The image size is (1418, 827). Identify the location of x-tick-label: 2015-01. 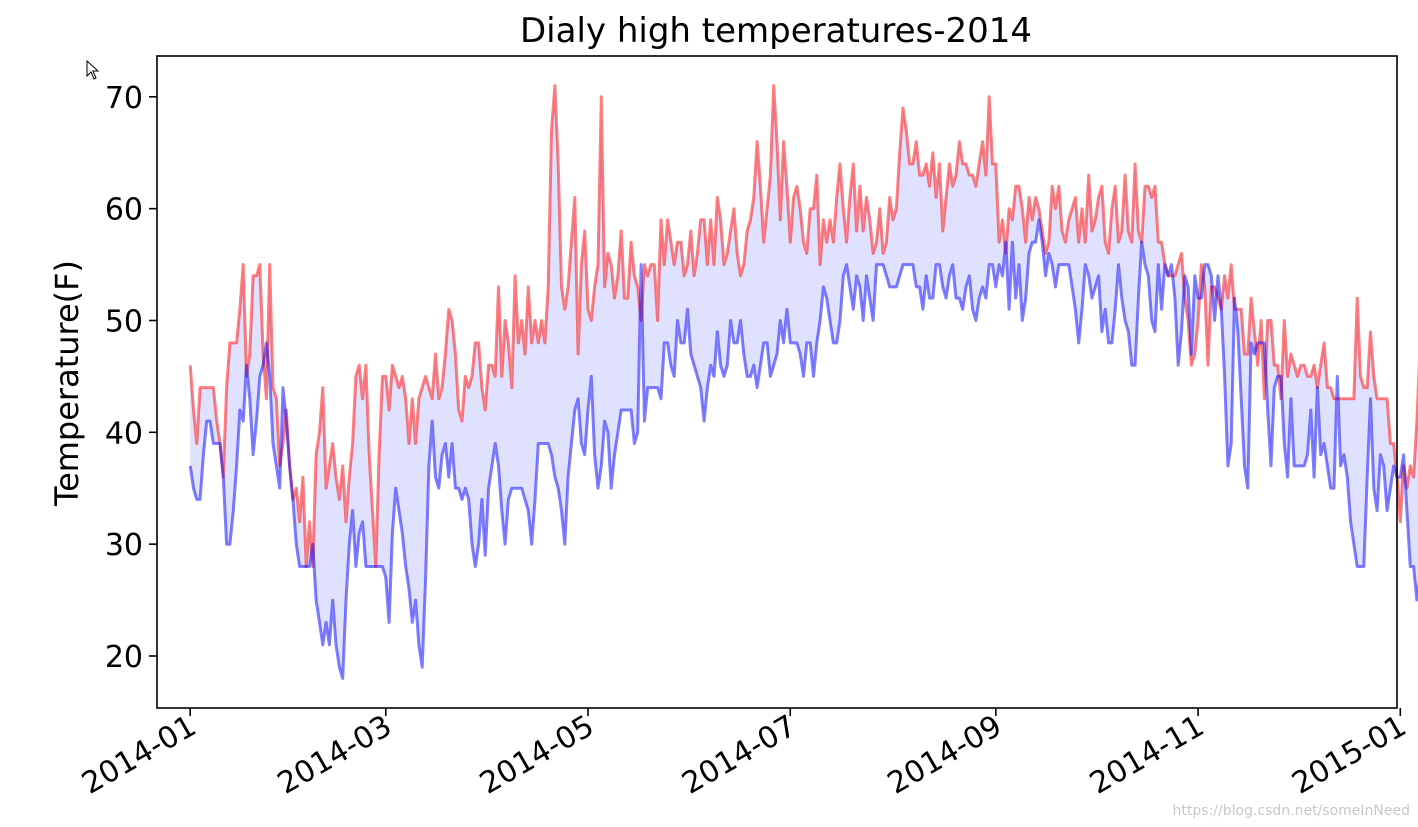
(1349, 755).